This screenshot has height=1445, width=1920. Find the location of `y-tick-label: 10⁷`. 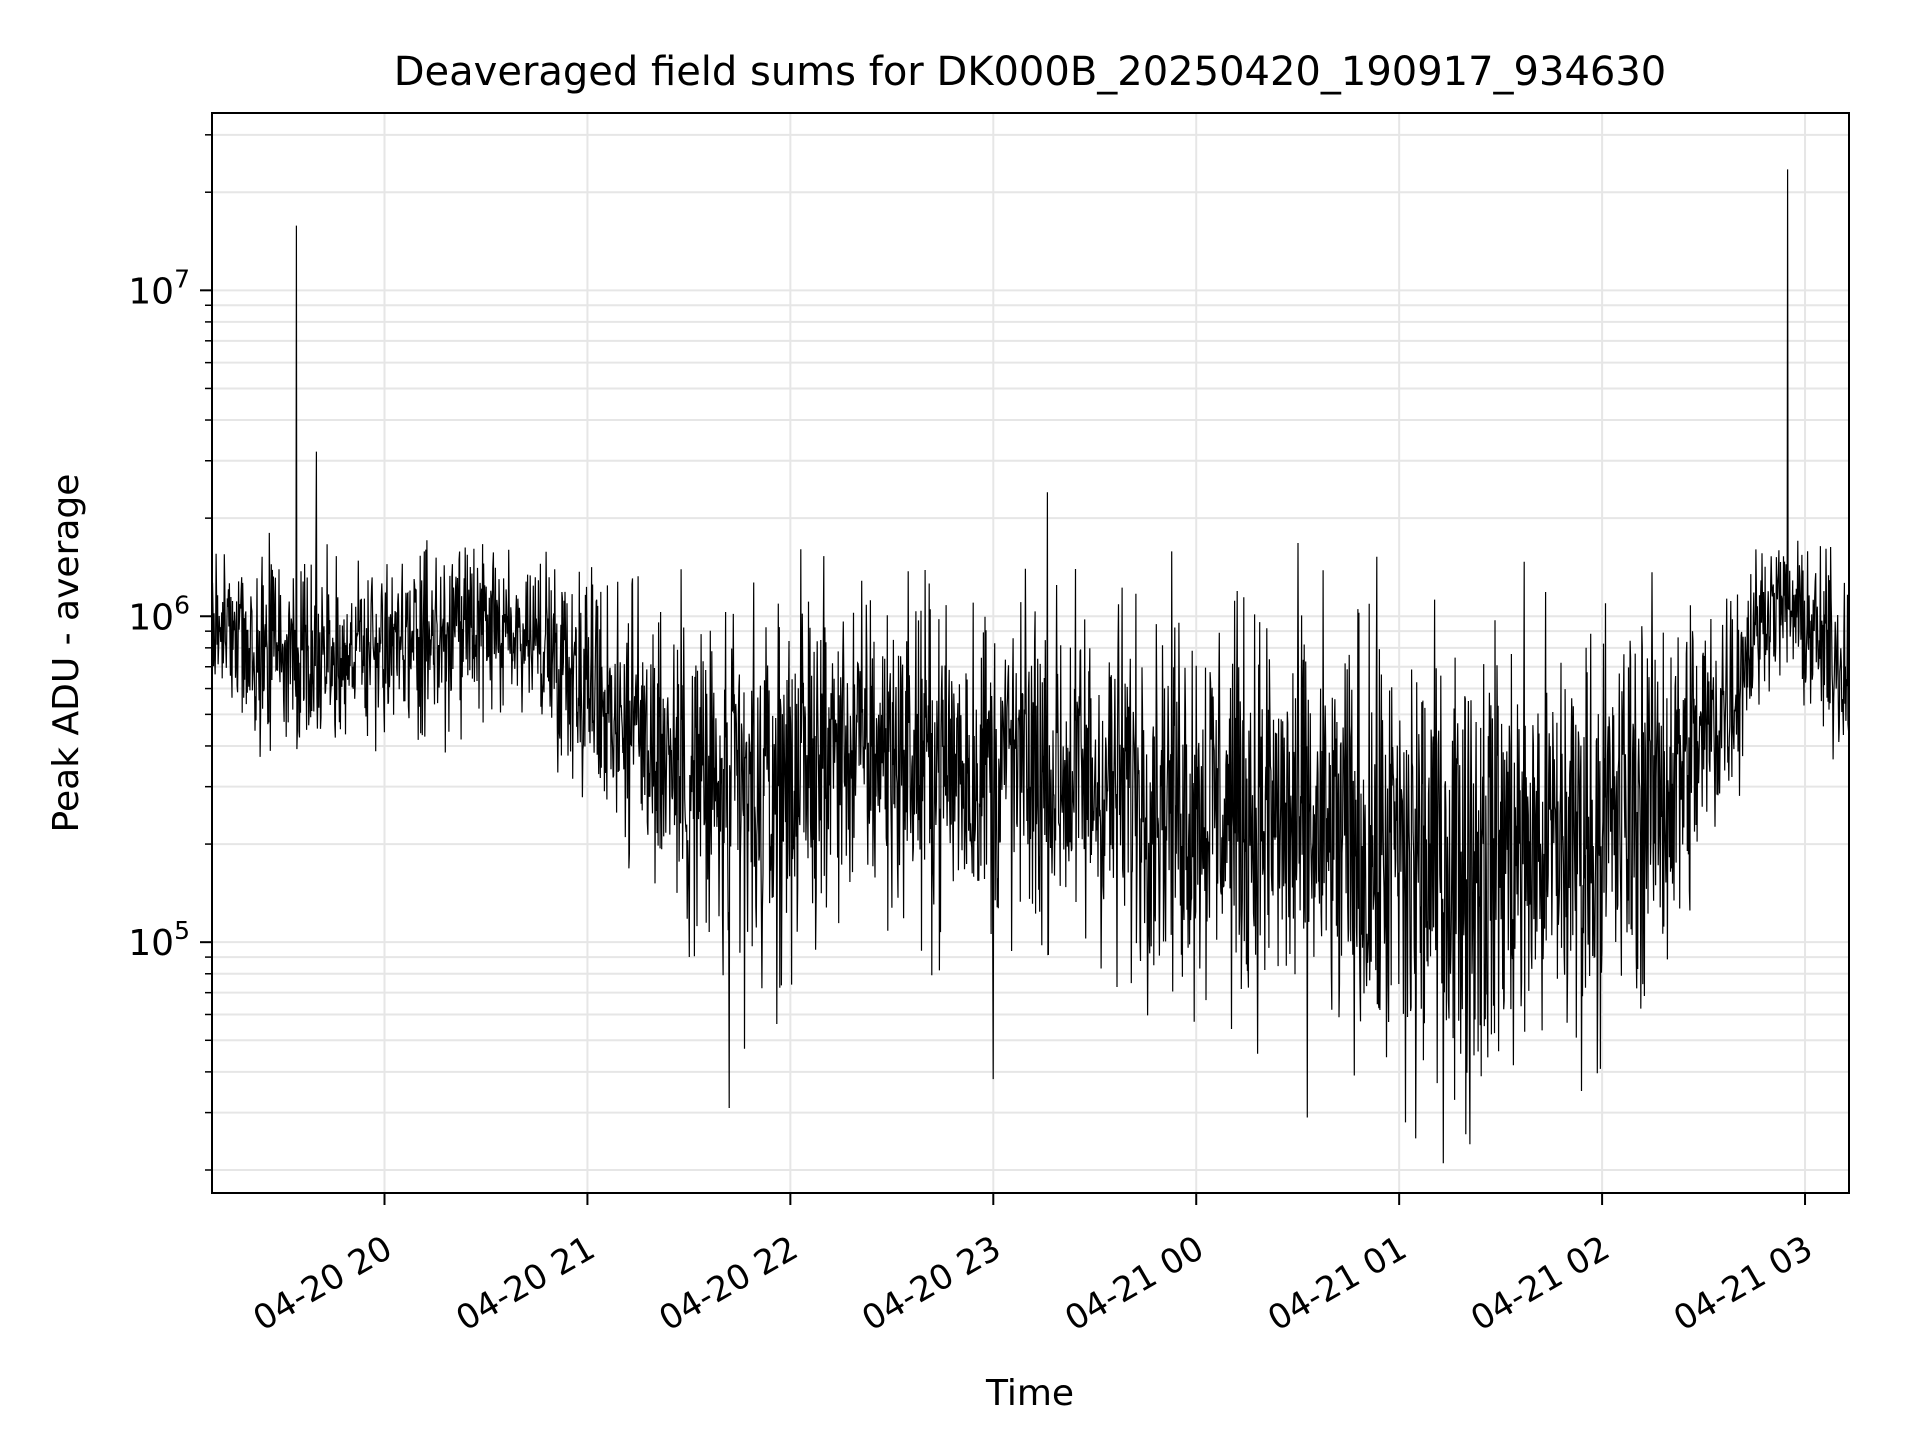

y-tick-label: 10⁷ is located at coordinates (159, 288).